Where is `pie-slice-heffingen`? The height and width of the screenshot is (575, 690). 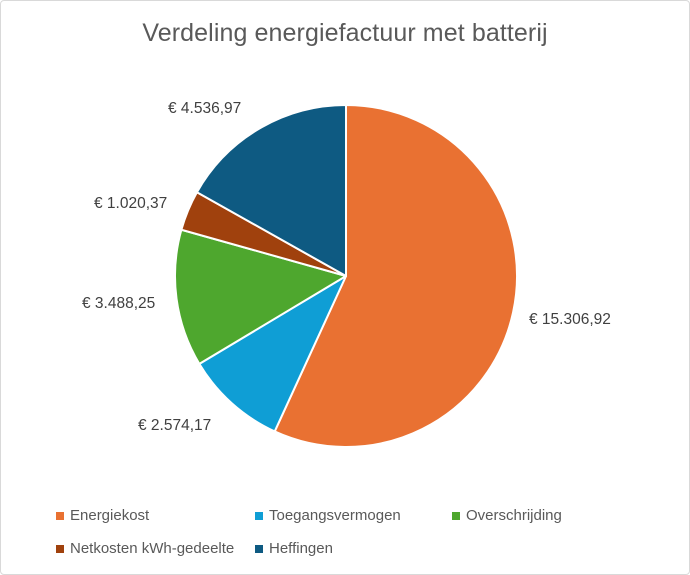
pie-slice-heffingen is located at coordinates (271, 190).